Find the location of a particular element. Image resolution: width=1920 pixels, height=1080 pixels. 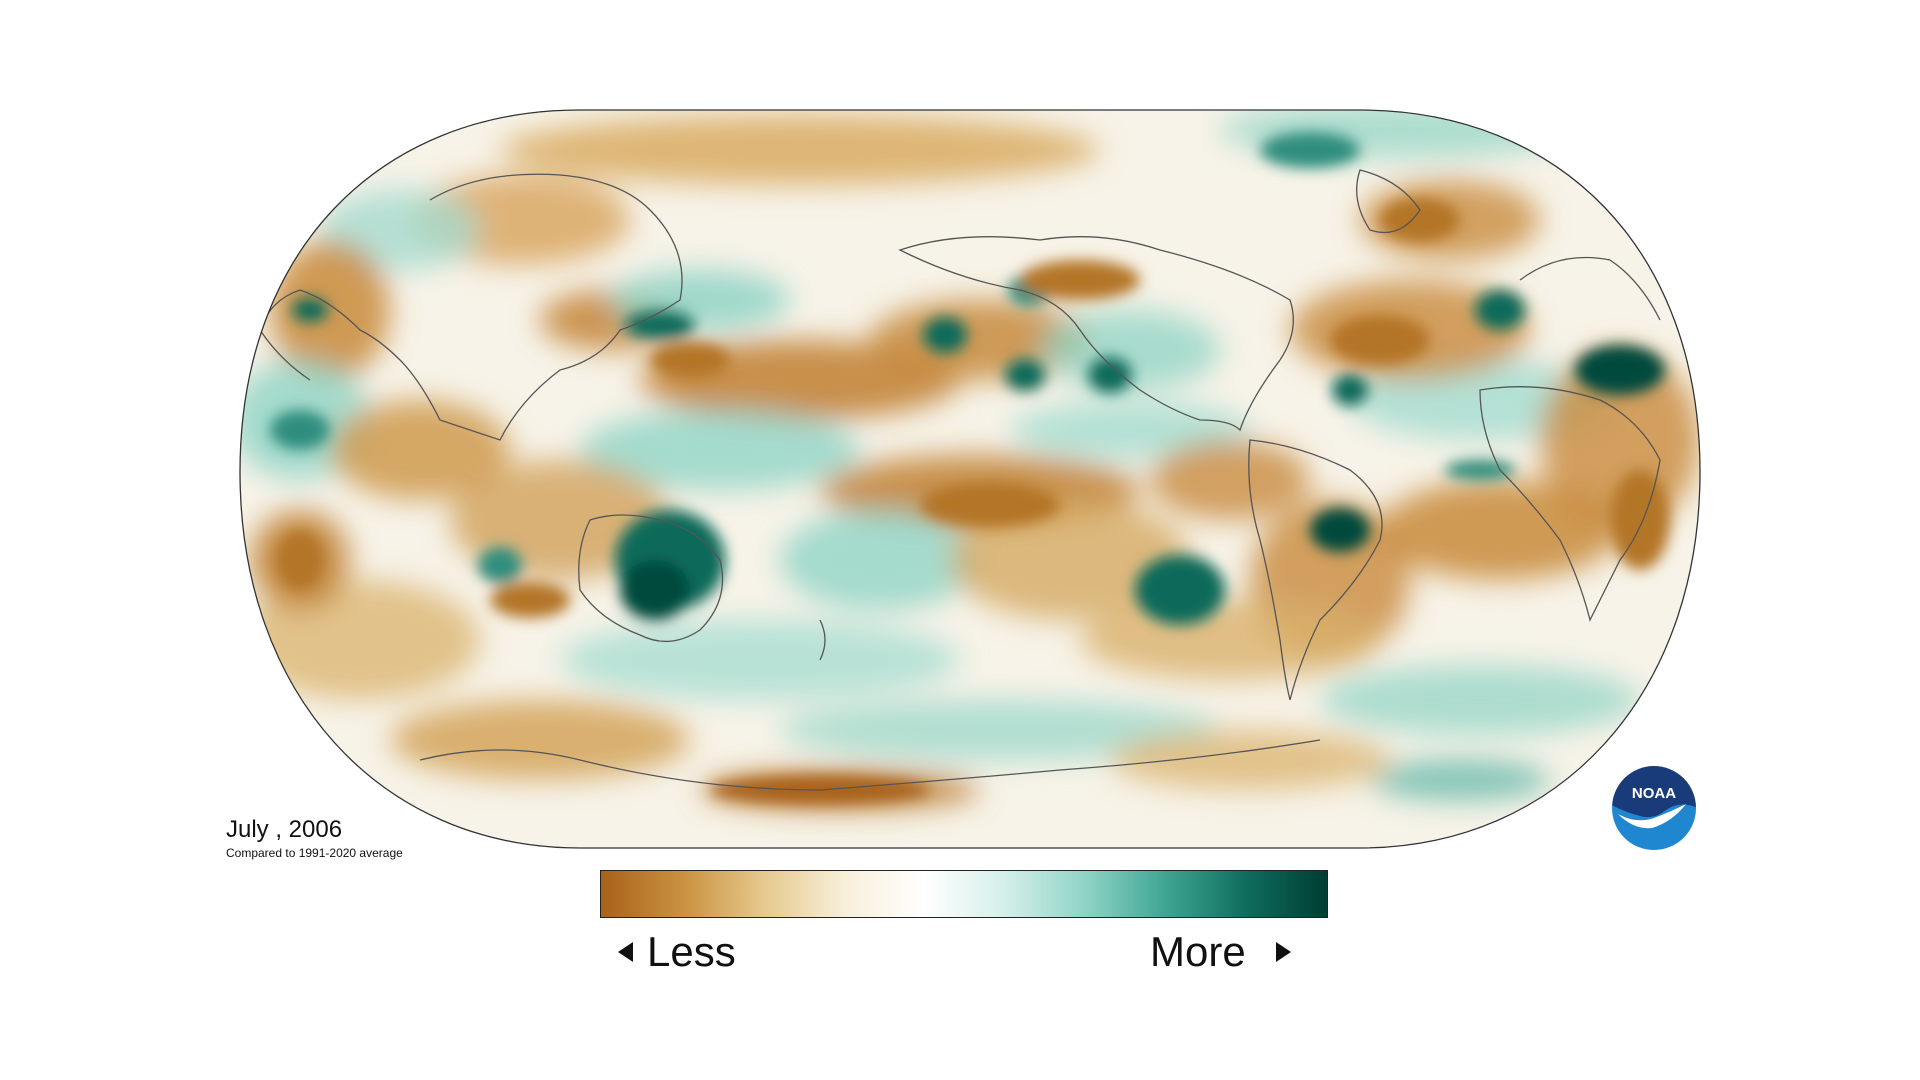

europe-coast is located at coordinates (1590, 288).